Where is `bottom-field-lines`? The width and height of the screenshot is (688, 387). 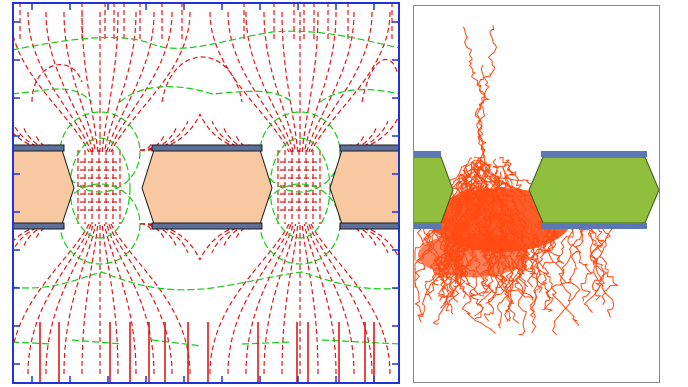
bottom-field-lines is located at coordinates (207, 353).